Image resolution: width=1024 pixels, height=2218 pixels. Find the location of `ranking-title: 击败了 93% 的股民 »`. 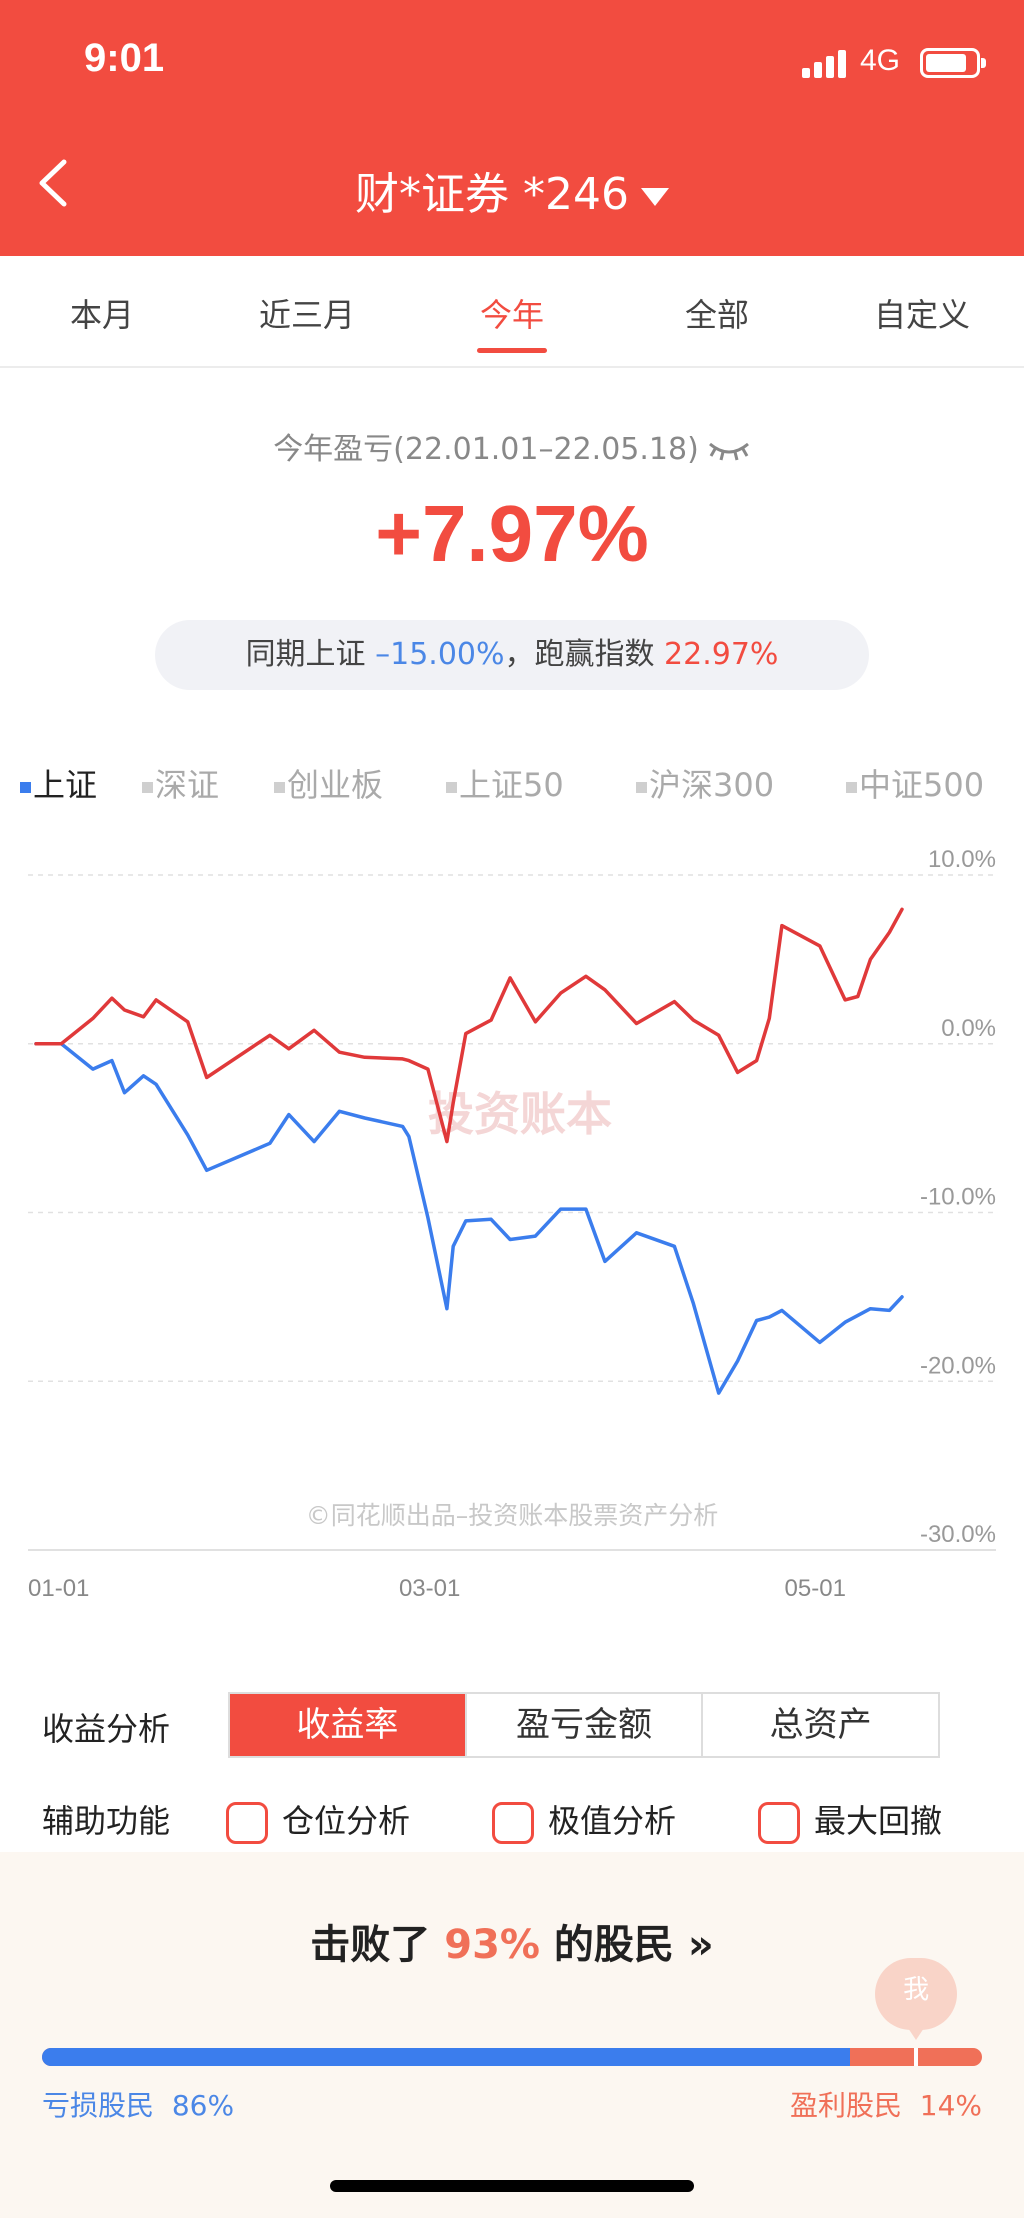

ranking-title: 击败了 93% 的股民 » is located at coordinates (512, 1941).